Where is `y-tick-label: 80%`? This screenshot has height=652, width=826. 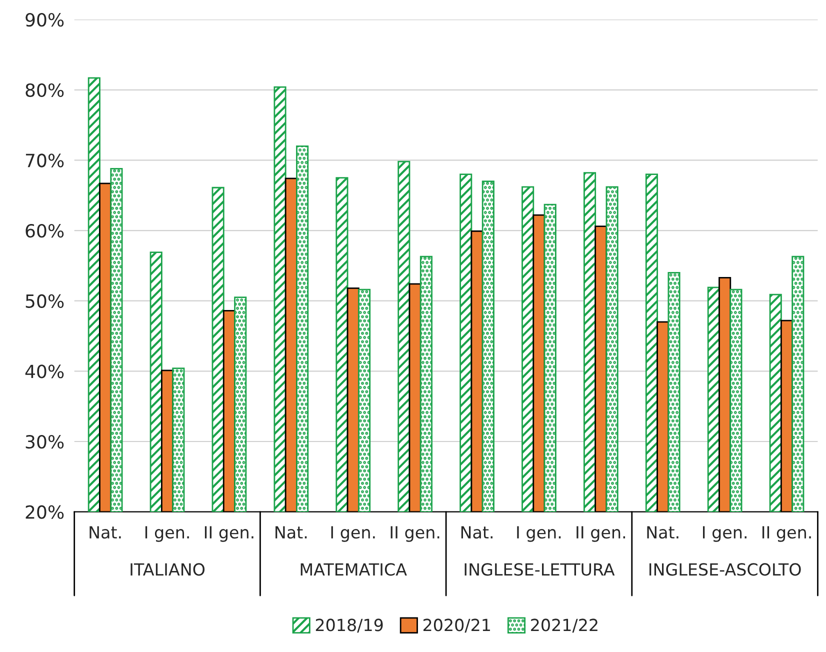
y-tick-label: 80% is located at coordinates (45, 90).